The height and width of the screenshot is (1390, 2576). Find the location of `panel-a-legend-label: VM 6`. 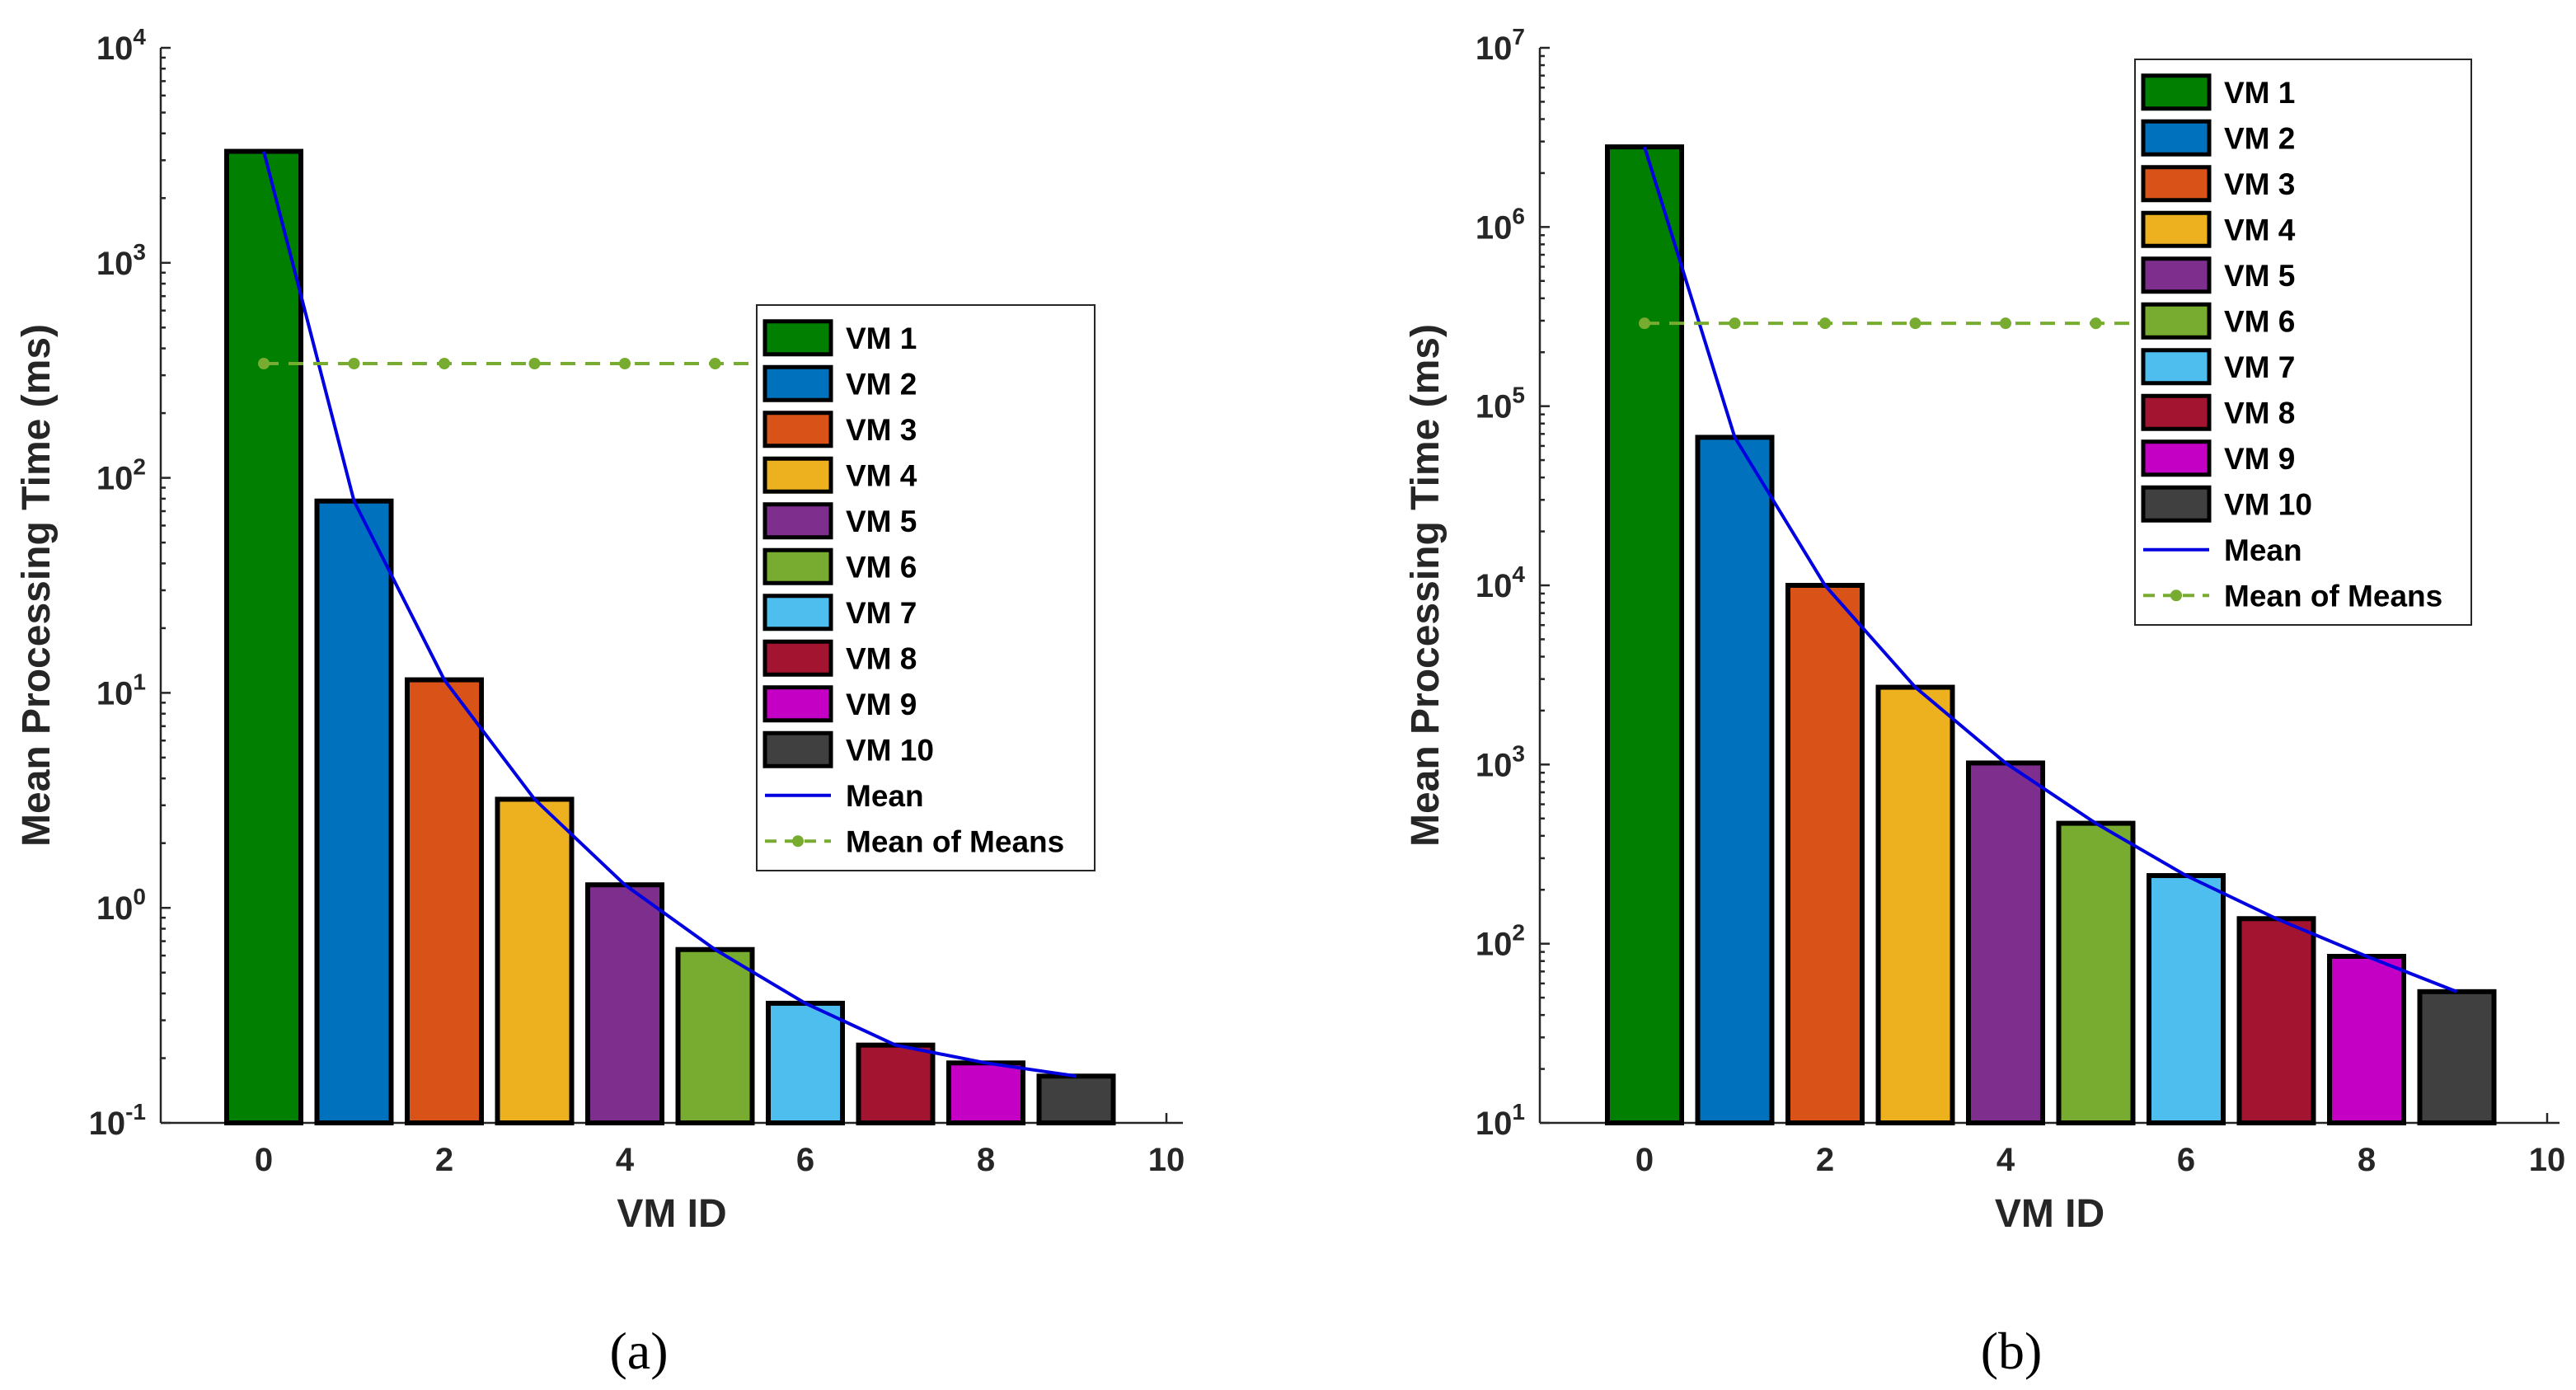

panel-a-legend-label: VM 6 is located at coordinates (882, 567).